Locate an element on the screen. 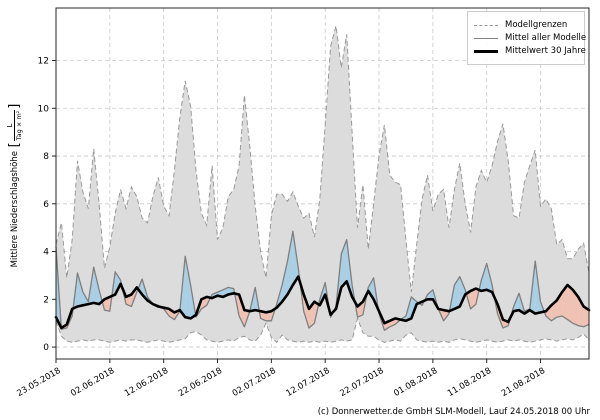 The height and width of the screenshot is (420, 600). unit-bracket-left: [ is located at coordinates (14, 145).